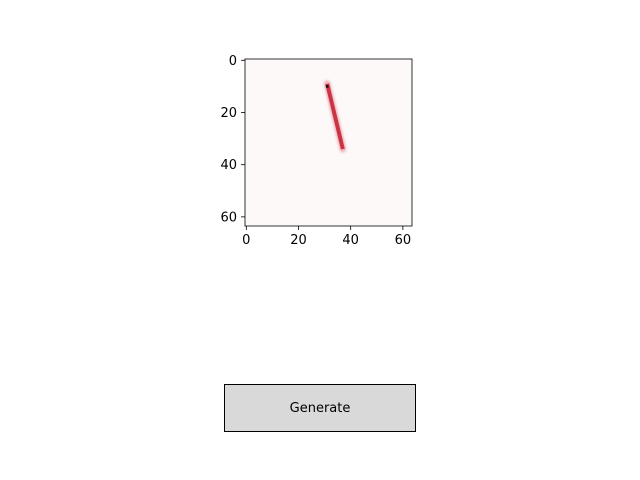  What do you see at coordinates (228, 165) in the screenshot?
I see `y-tick-label: 40` at bounding box center [228, 165].